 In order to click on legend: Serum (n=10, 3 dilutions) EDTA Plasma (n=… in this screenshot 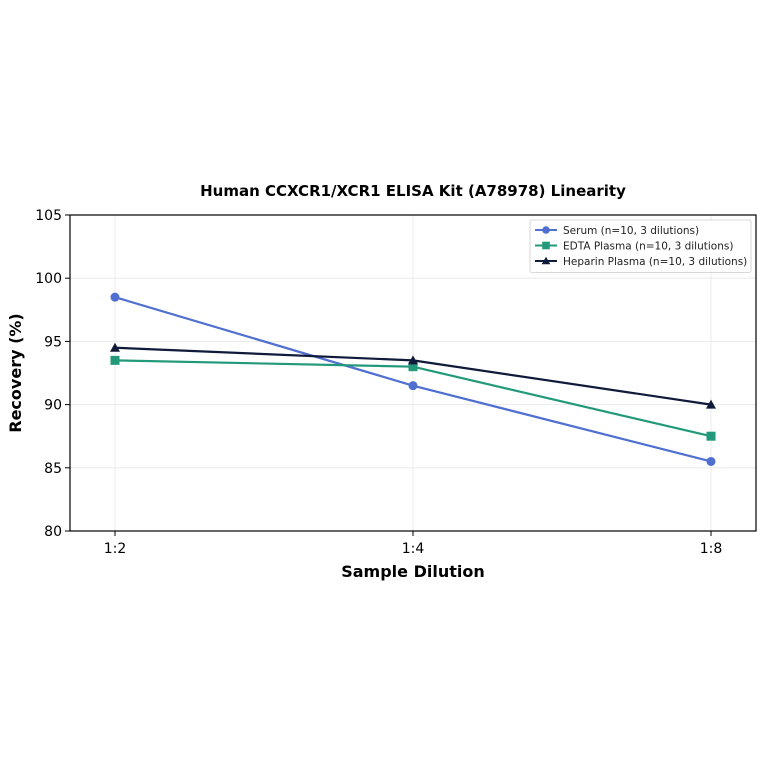, I will do `click(640, 246)`.